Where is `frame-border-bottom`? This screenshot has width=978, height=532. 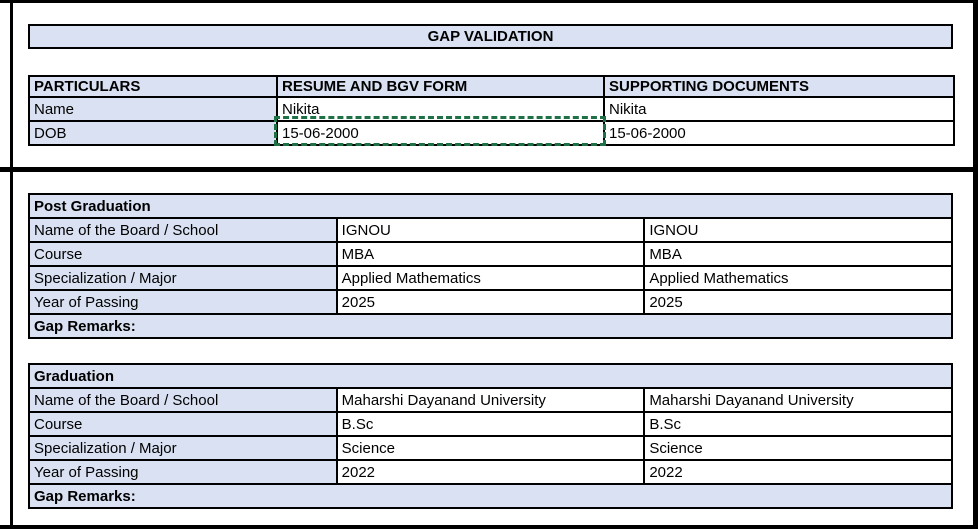 frame-border-bottom is located at coordinates (489, 527).